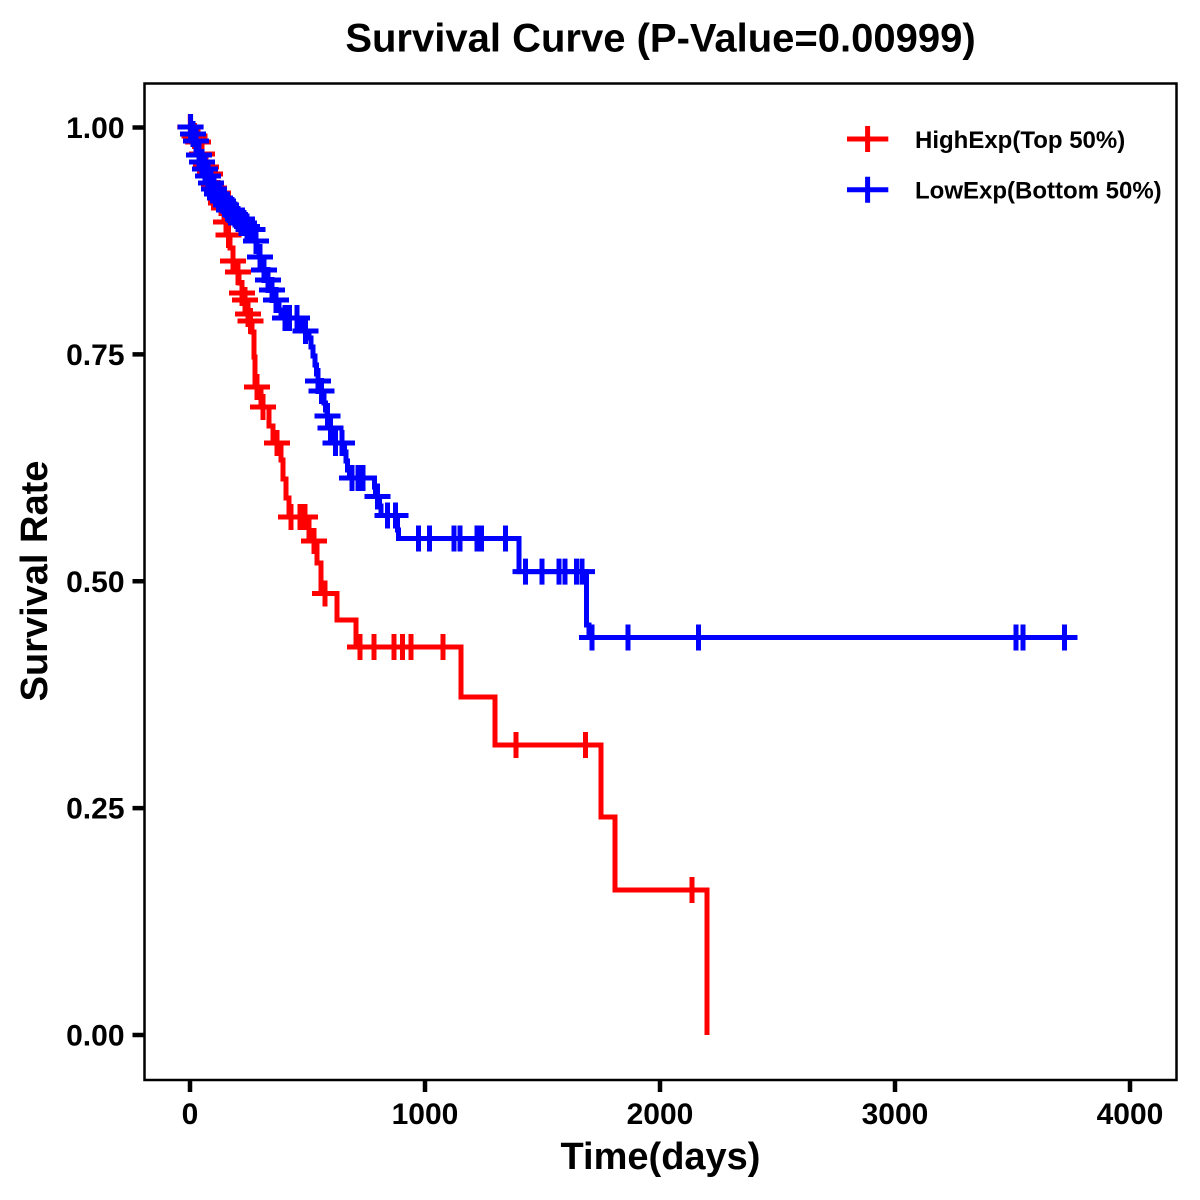 The width and height of the screenshot is (1200, 1200). I want to click on svg-text: 1000, so click(425, 1114).